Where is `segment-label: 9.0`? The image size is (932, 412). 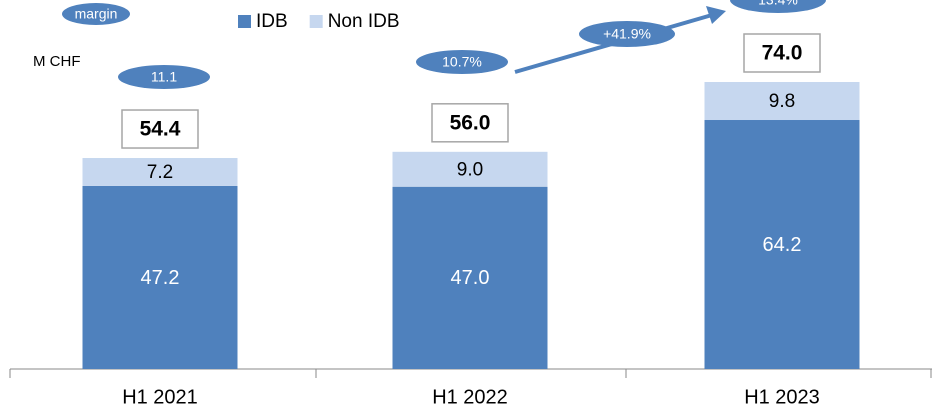 segment-label: 9.0 is located at coordinates (470, 169).